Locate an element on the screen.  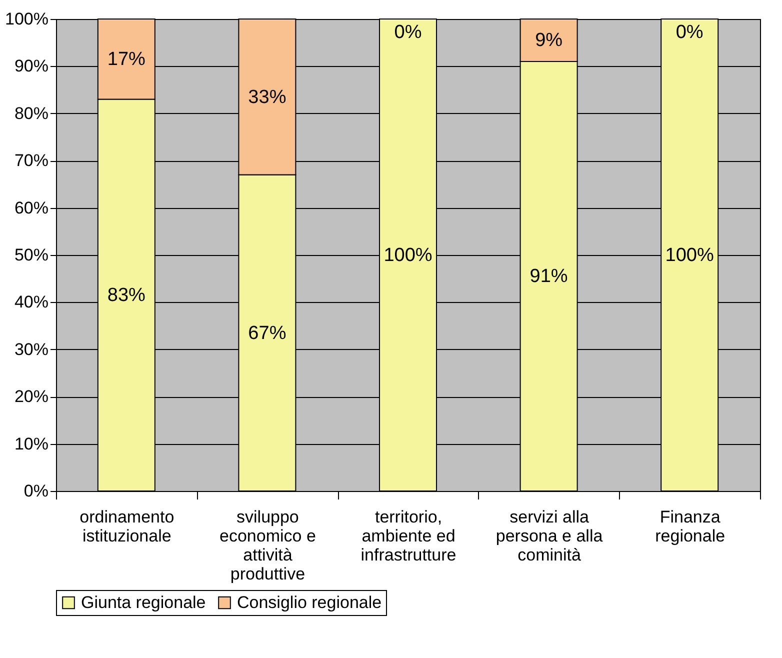
data-label: 91% is located at coordinates (549, 277).